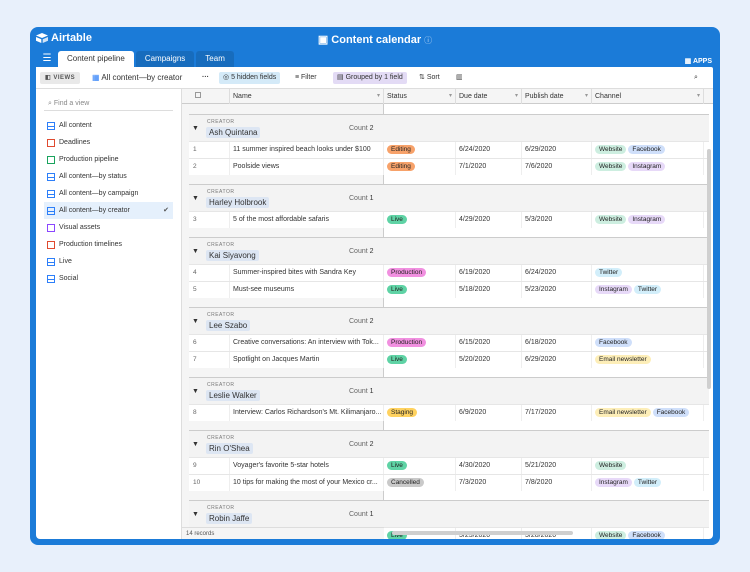 The width and height of the screenshot is (750, 572). What do you see at coordinates (489, 273) in the screenshot?
I see `cell-due-date: 6/19/2020` at bounding box center [489, 273].